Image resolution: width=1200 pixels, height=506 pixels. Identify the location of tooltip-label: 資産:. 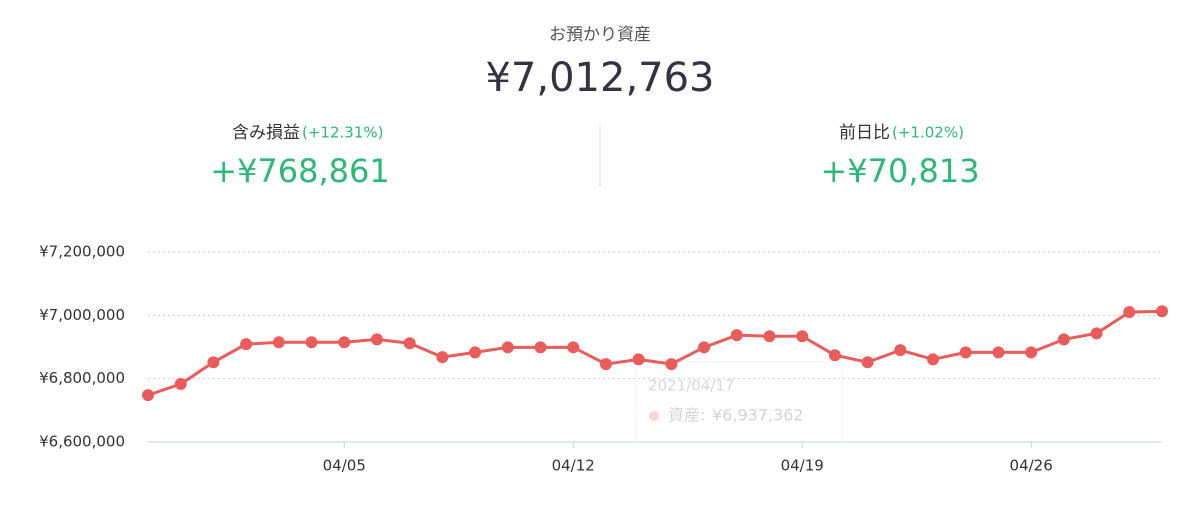
(686, 415).